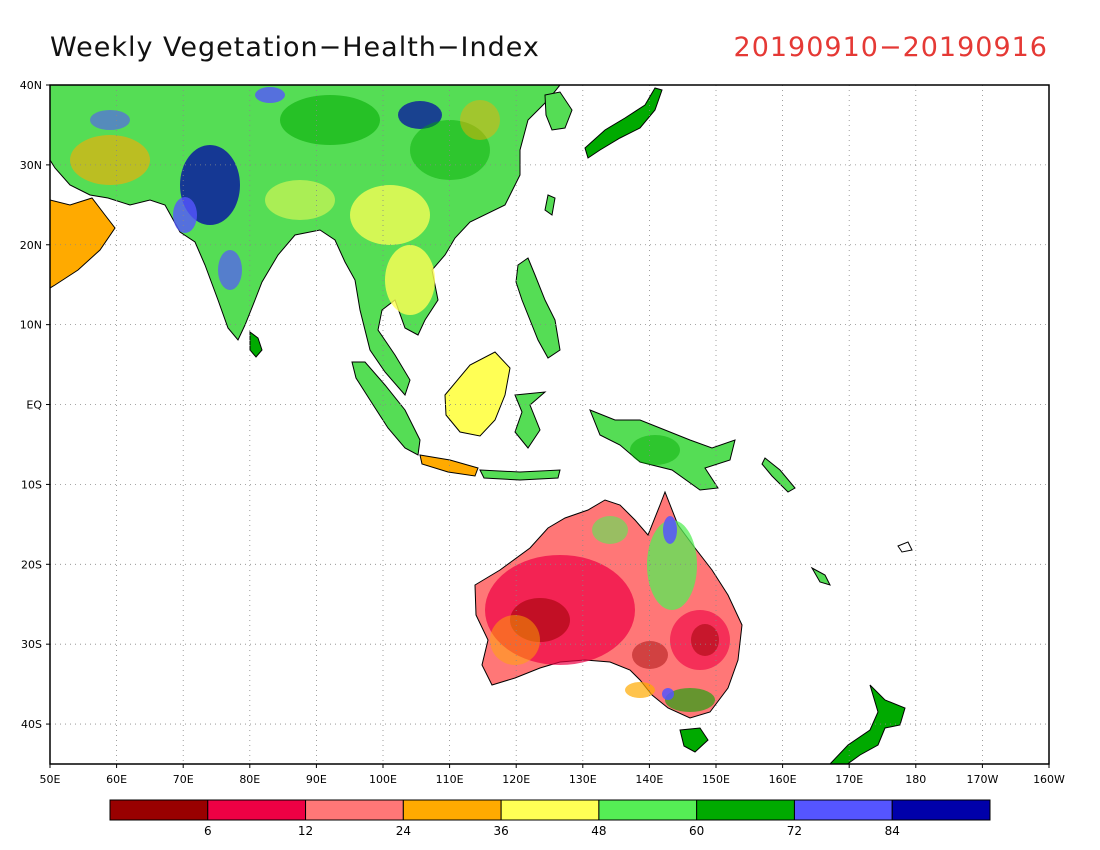 The image size is (1100, 850). Describe the element at coordinates (183, 779) in the screenshot. I see `lon-tick-label: 70E` at that location.